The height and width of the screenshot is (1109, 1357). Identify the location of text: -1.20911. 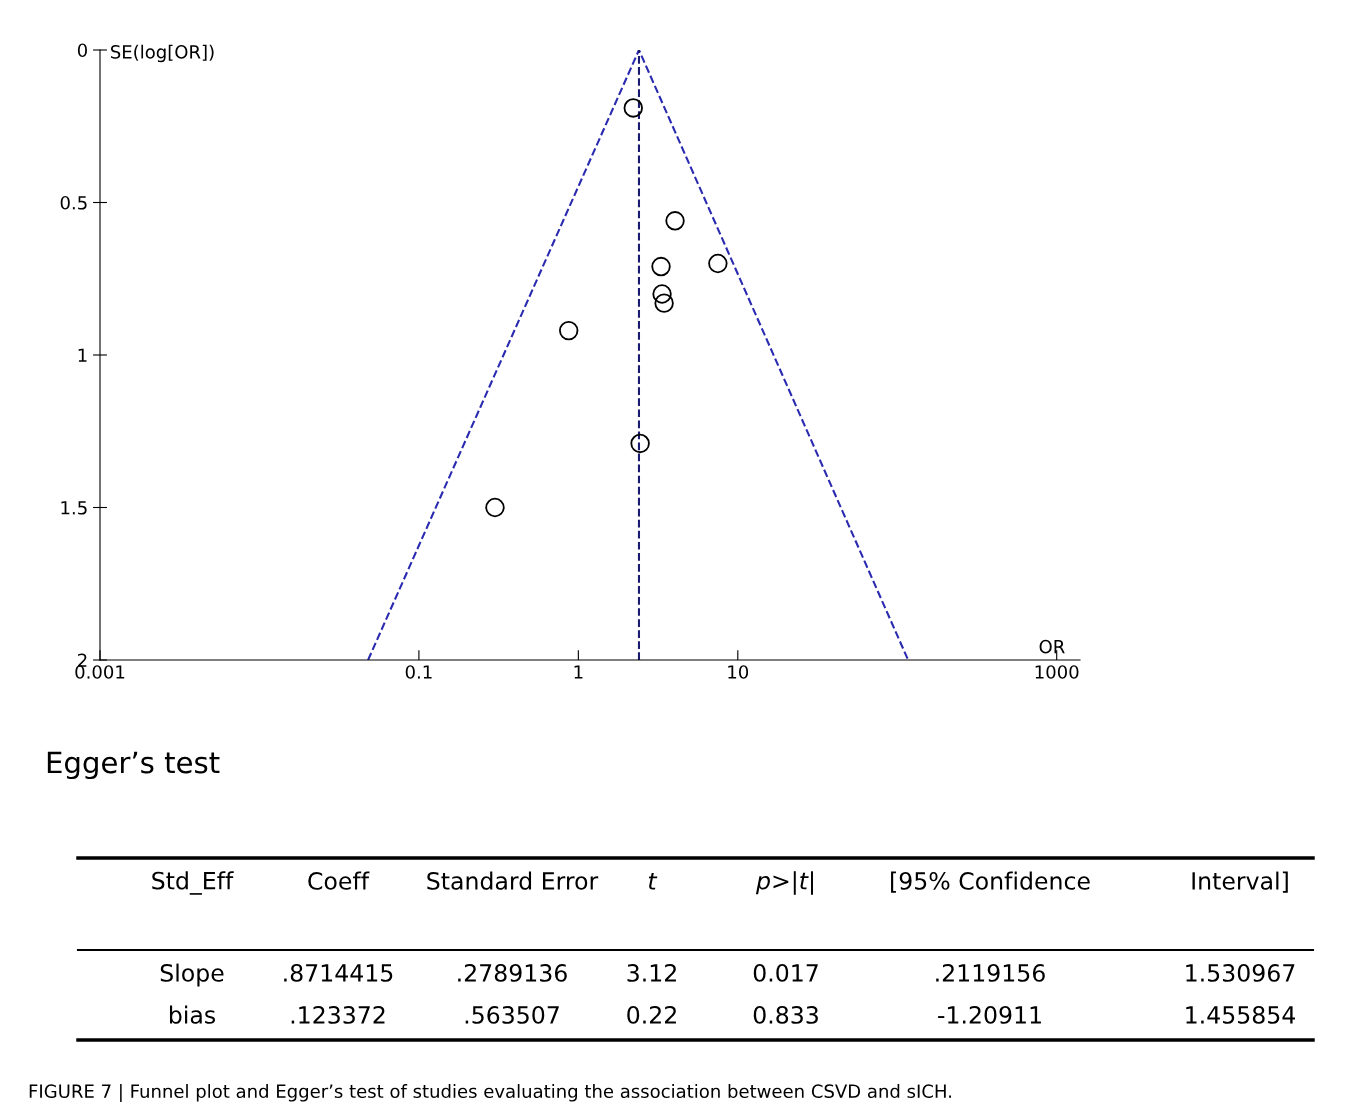
(989, 1014).